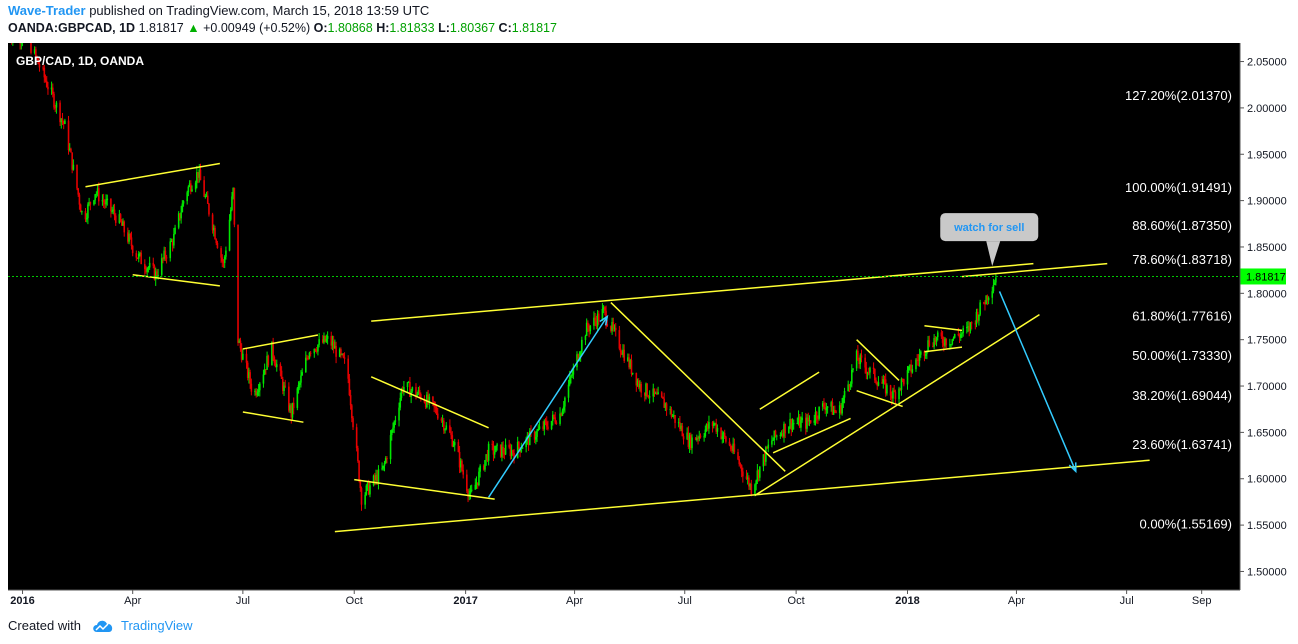 The height and width of the screenshot is (644, 1298). Describe the element at coordinates (604, 320) in the screenshot. I see `arrow-head` at that location.